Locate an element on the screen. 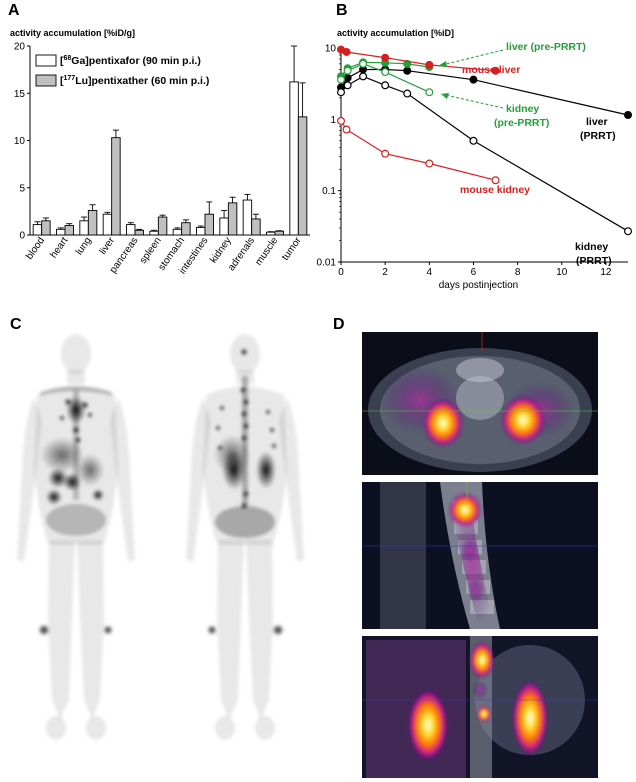 The height and width of the screenshot is (782, 636). annotation-liver-prrt-line2: (PRRT) is located at coordinates (598, 136).